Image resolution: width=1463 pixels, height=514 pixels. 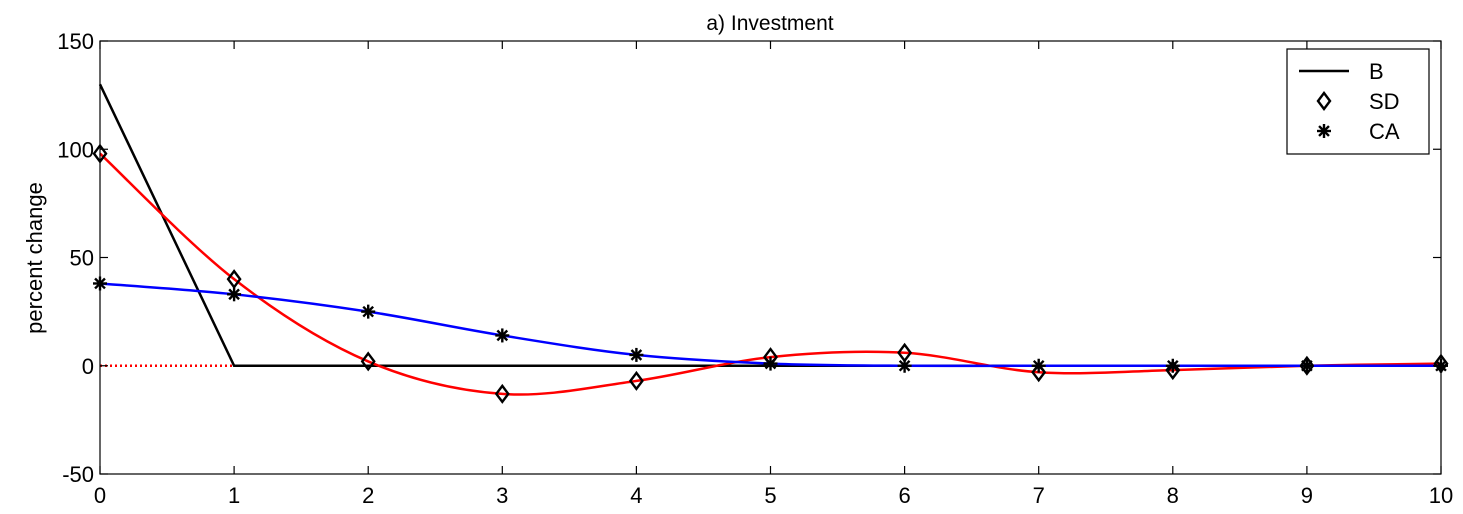 I want to click on legend-swatch-sd, so click(x=1324, y=101).